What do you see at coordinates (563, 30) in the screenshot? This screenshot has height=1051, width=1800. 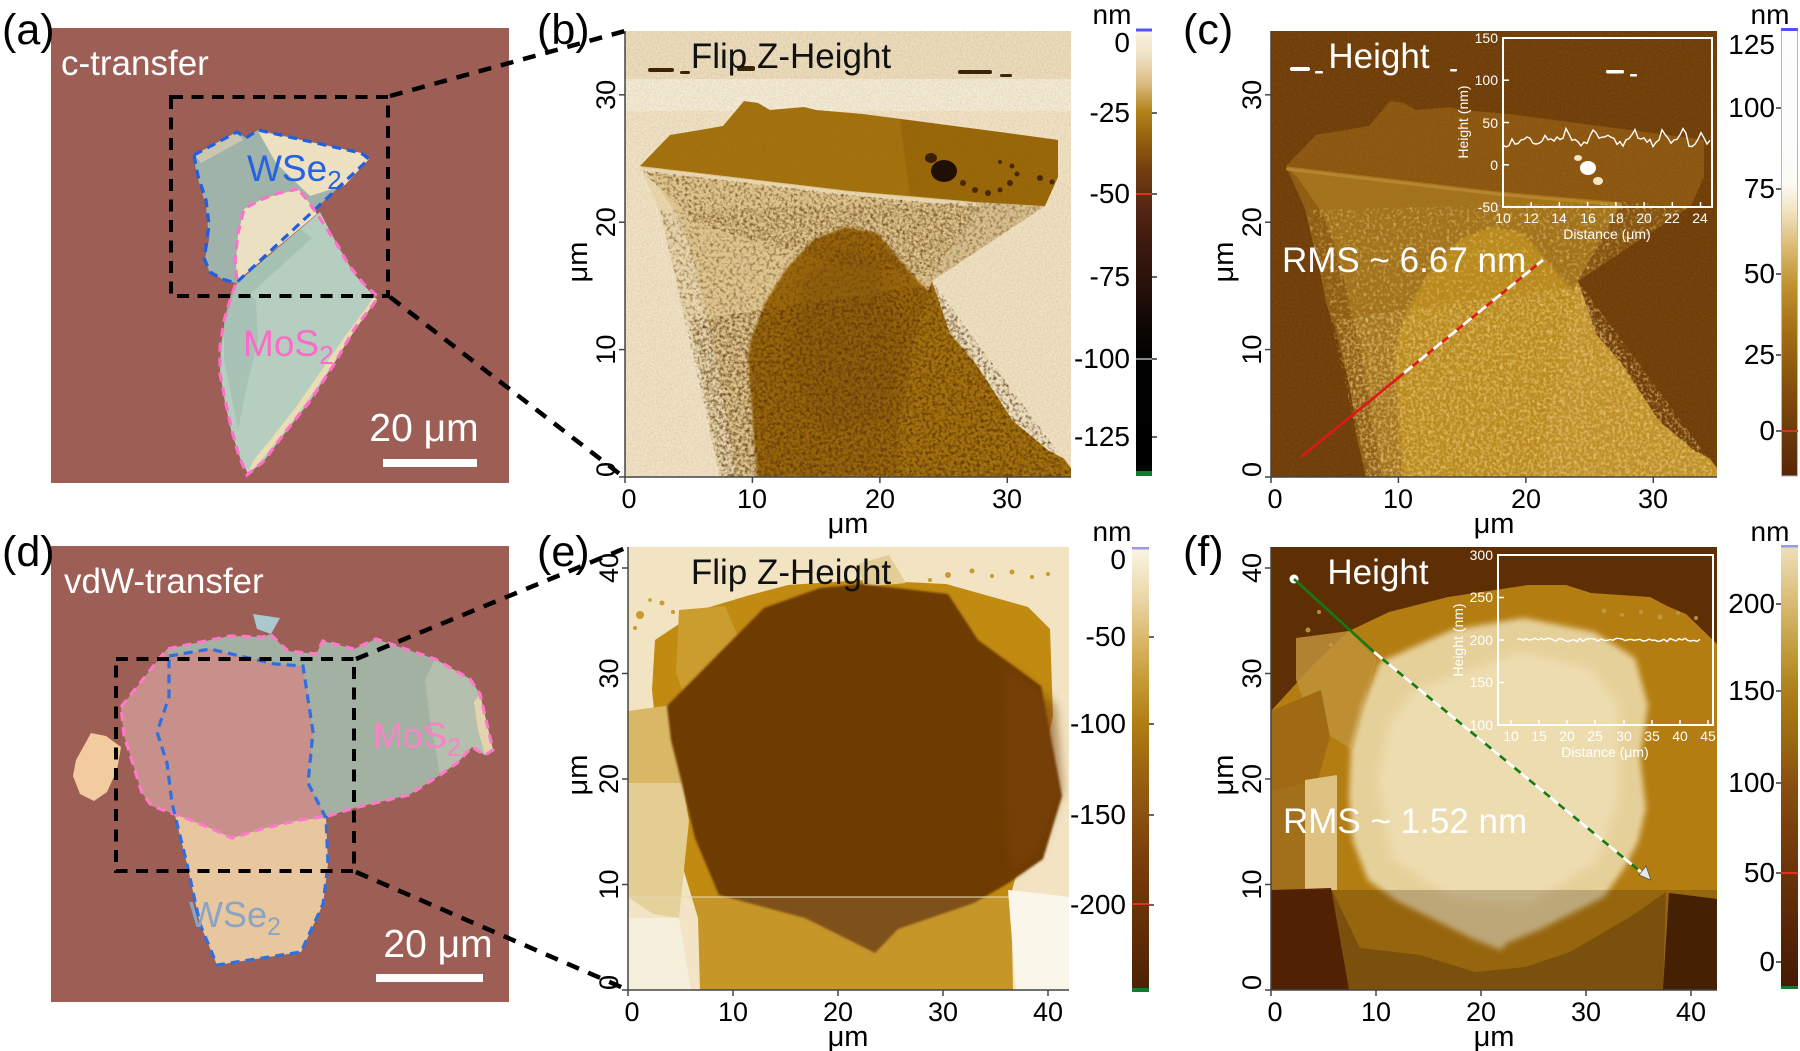 I see `svg-text: (b)` at bounding box center [563, 30].